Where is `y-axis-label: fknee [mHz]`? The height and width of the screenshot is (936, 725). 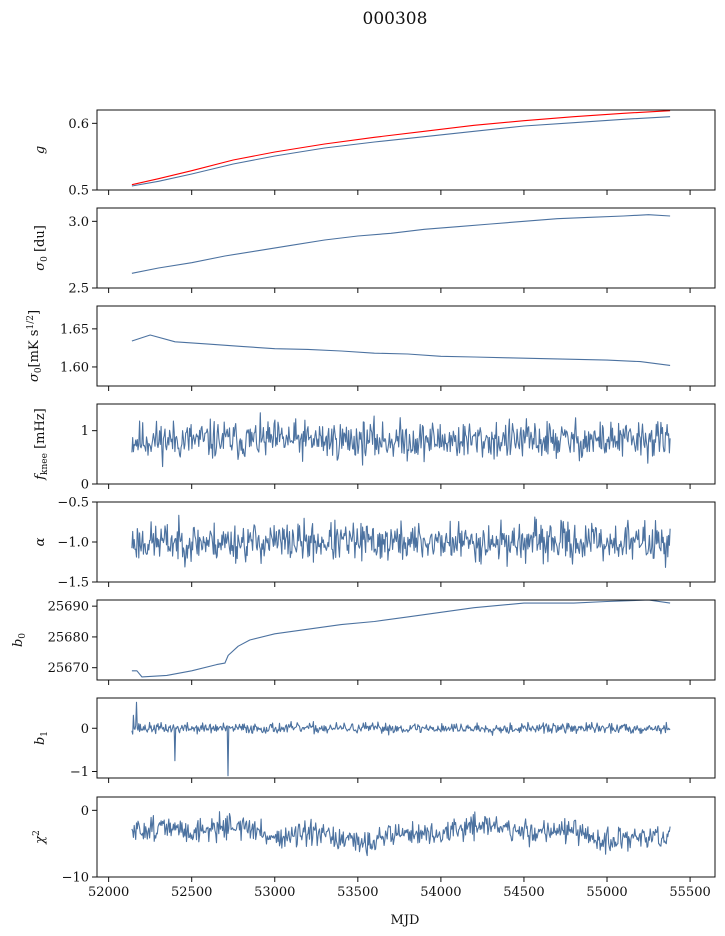 y-axis-label: fknee [mHz] is located at coordinates (41, 444).